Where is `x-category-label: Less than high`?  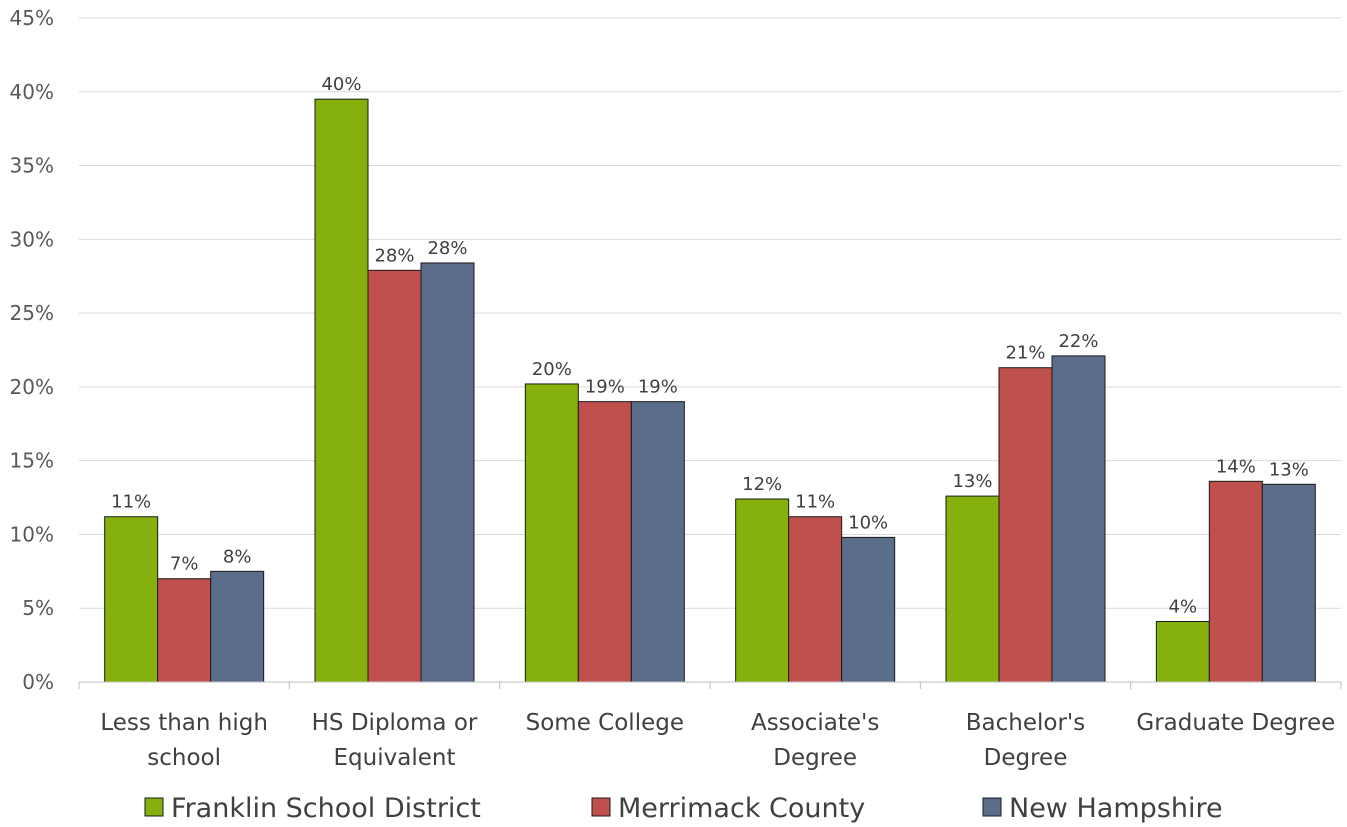
x-category-label: Less than high is located at coordinates (184, 723).